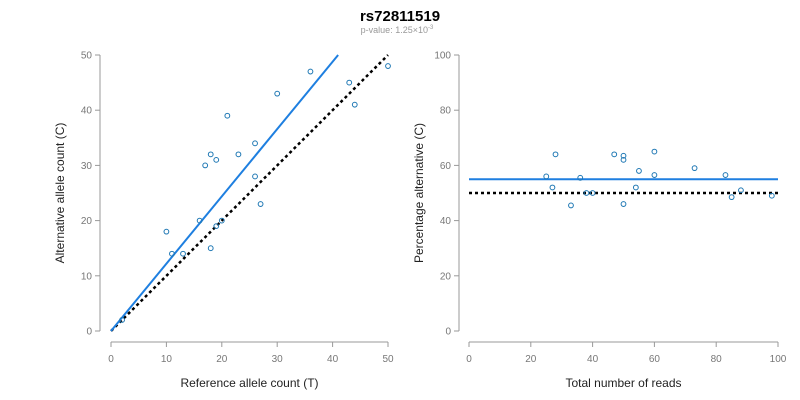 The height and width of the screenshot is (400, 800). Describe the element at coordinates (251, 353) in the screenshot. I see `x-axis-ticks: 0 10 20 30 40 50` at that location.